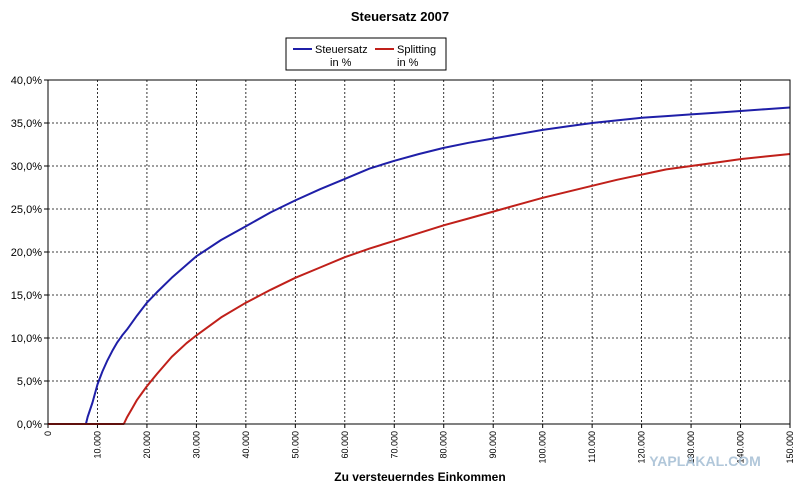 Image resolution: width=800 pixels, height=489 pixels. What do you see at coordinates (26, 210) in the screenshot?
I see `y-tick-label: 25,0%` at bounding box center [26, 210].